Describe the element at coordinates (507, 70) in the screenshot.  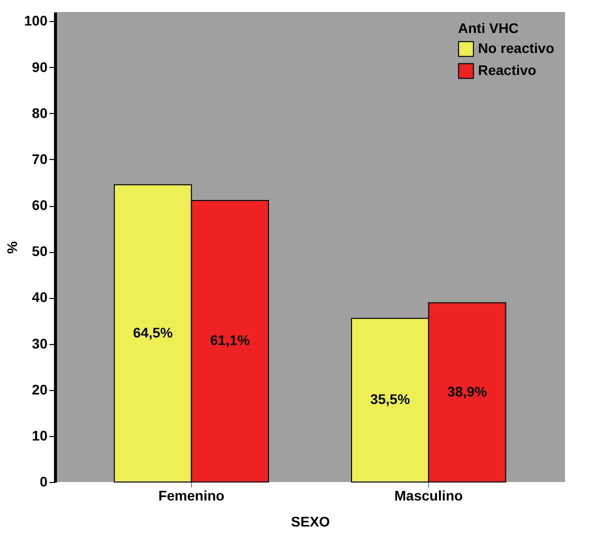
I see `legend-label: Reactivo` at that location.